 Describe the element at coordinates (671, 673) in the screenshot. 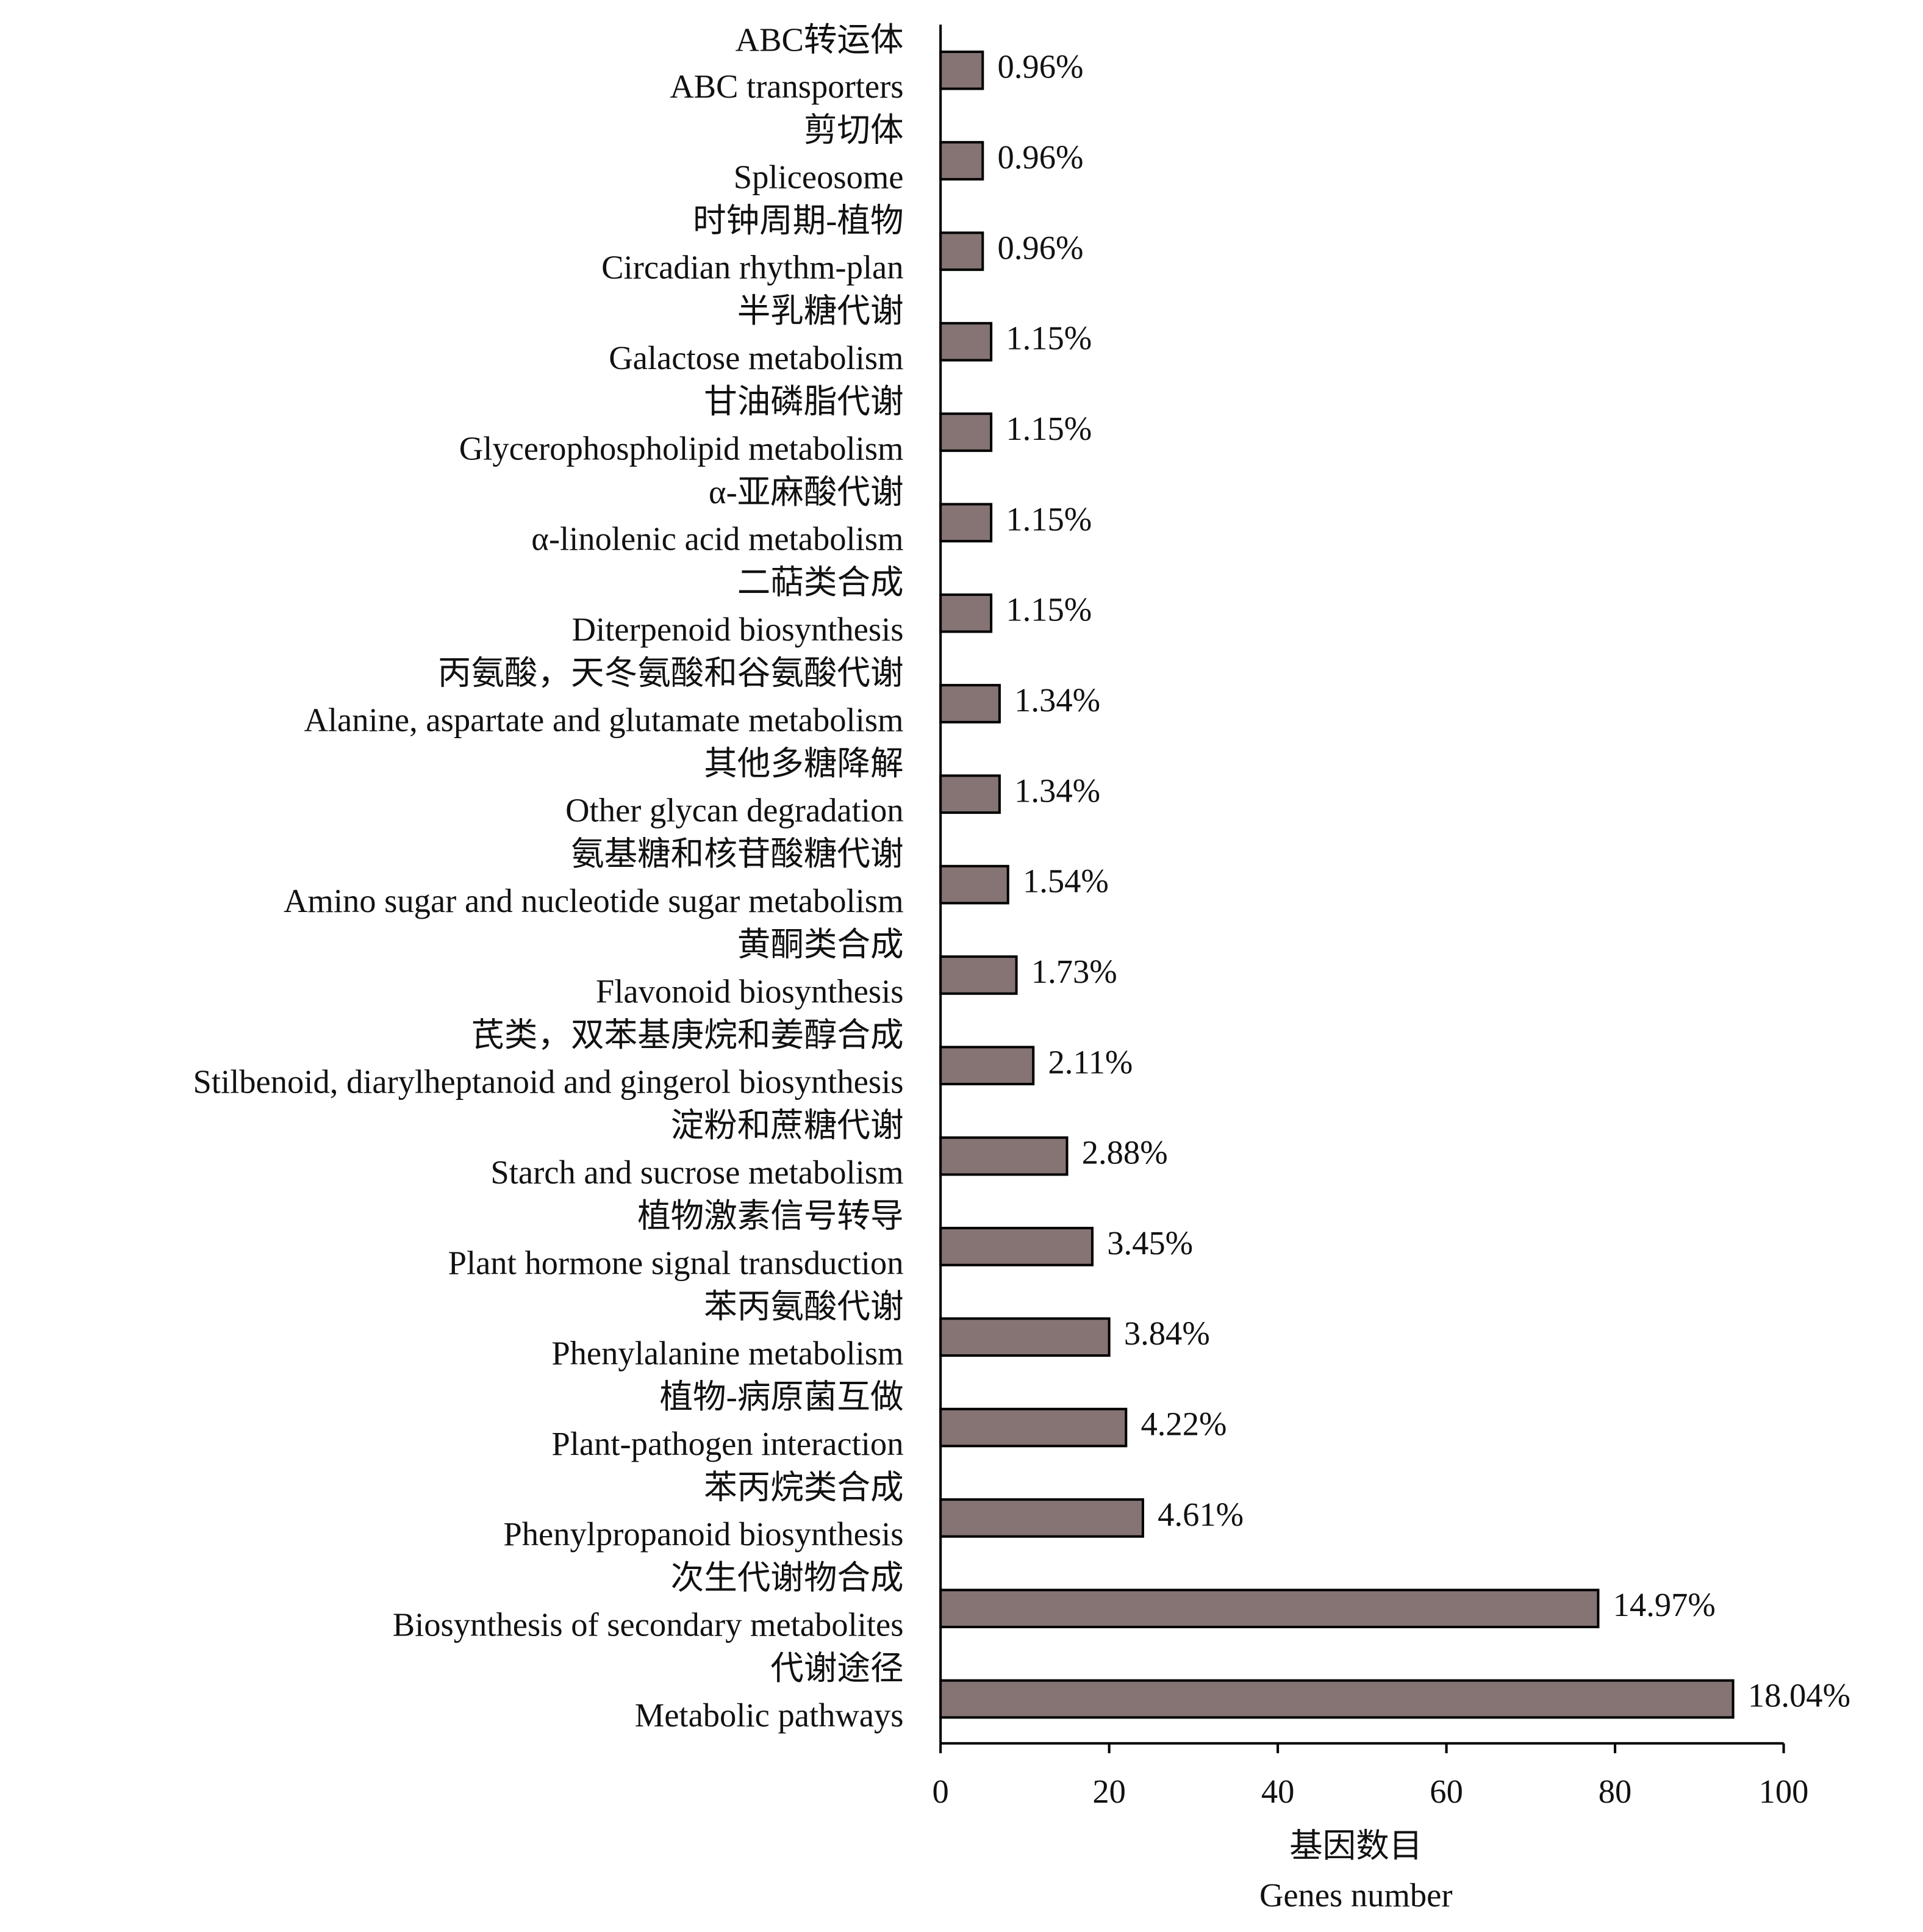

I see `category-label-zh: 丙氨酸，天冬氨酸和谷氨酸代谢` at that location.